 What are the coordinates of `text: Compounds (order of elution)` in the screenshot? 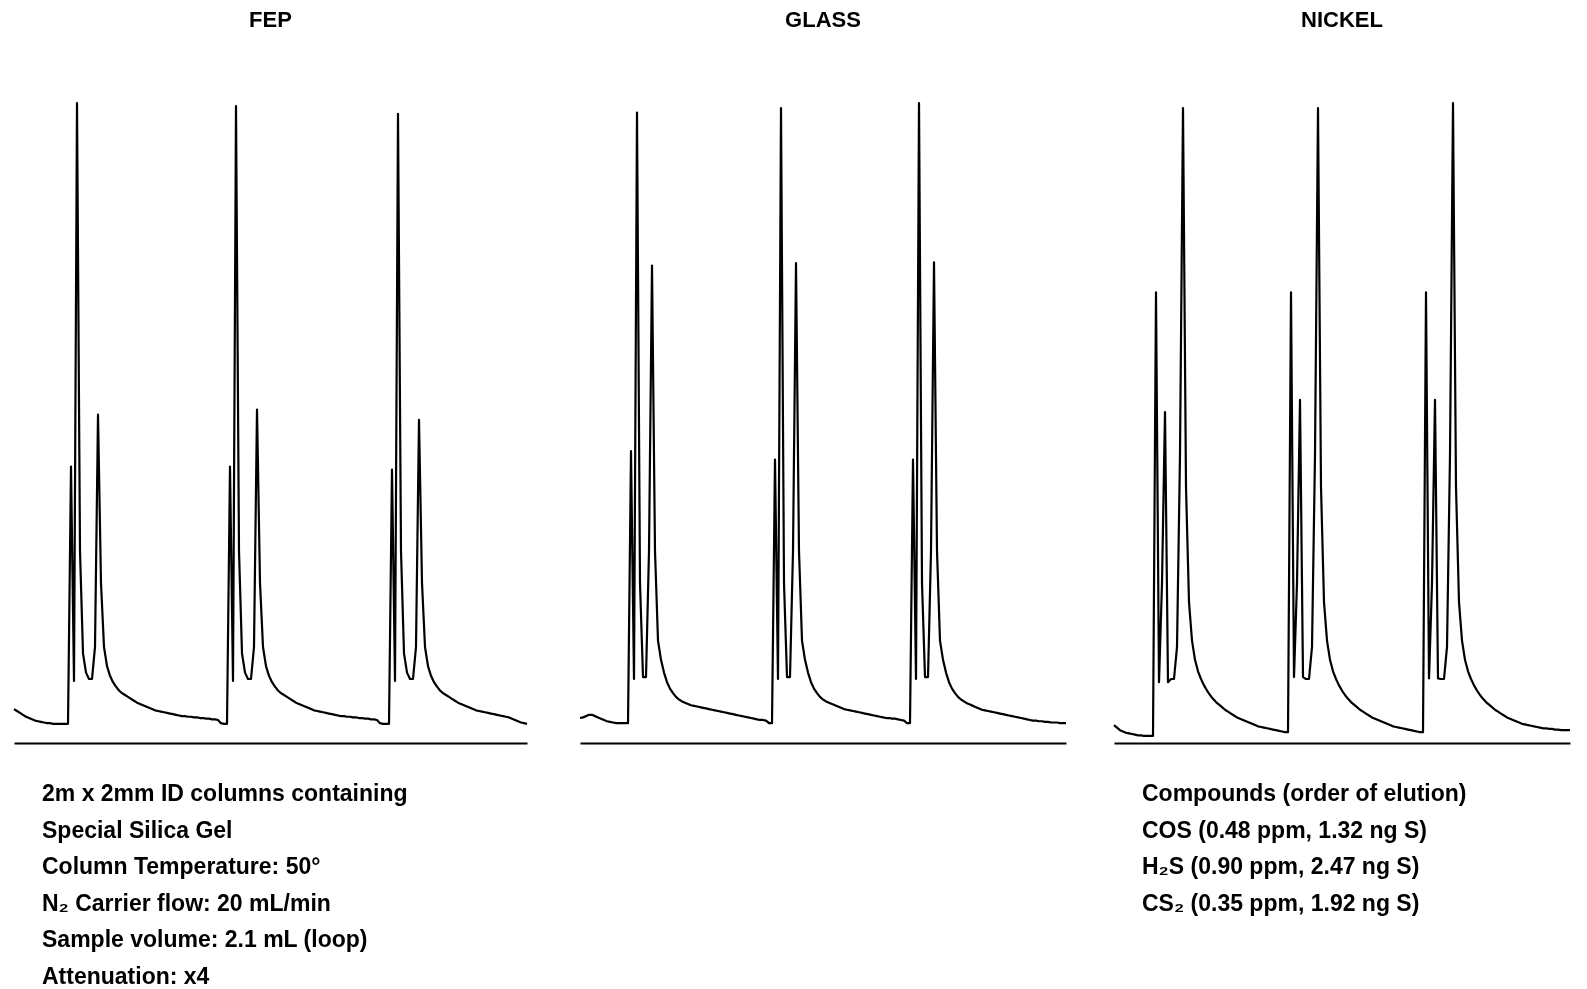 It's located at (1305, 793).